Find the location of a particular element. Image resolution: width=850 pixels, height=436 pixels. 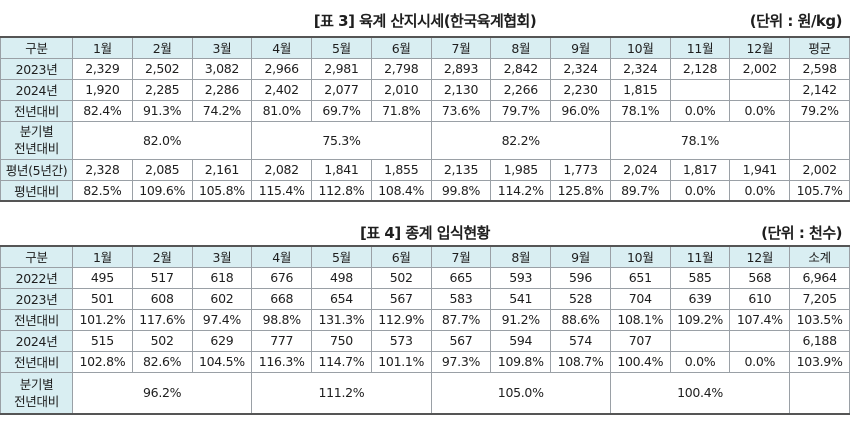

table-cell: 101.1% is located at coordinates (401, 361).